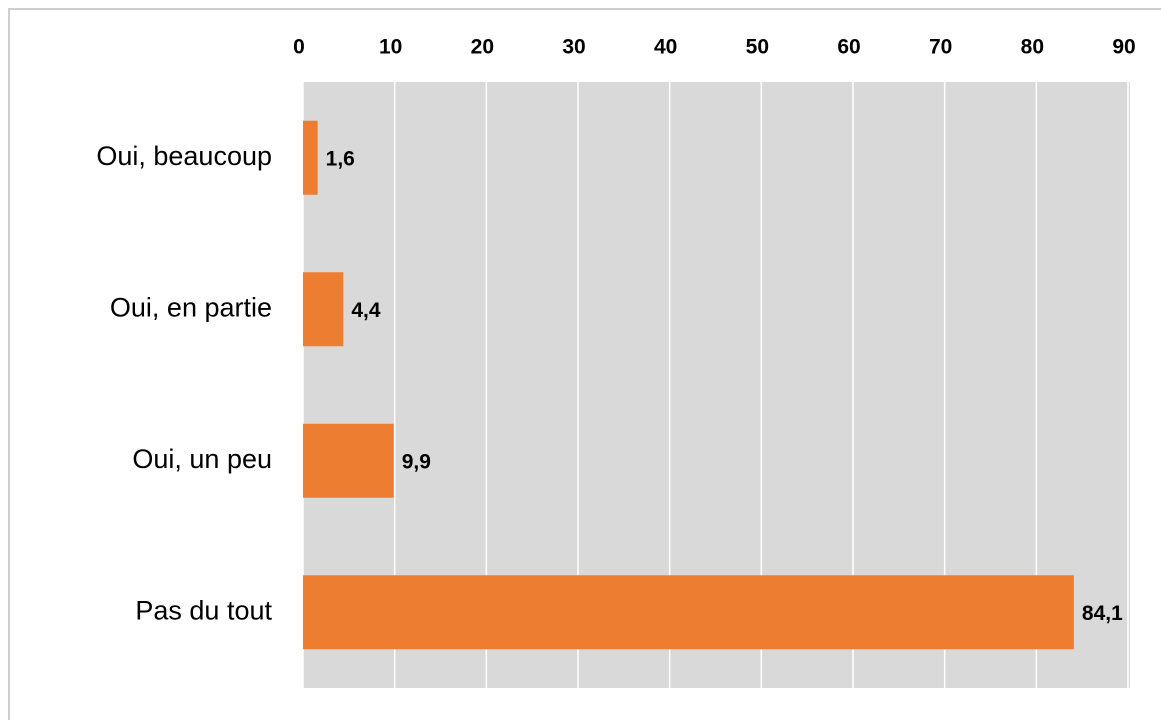 The width and height of the screenshot is (1161, 725). Describe the element at coordinates (757, 47) in the screenshot. I see `x-tick-label: 50` at that location.